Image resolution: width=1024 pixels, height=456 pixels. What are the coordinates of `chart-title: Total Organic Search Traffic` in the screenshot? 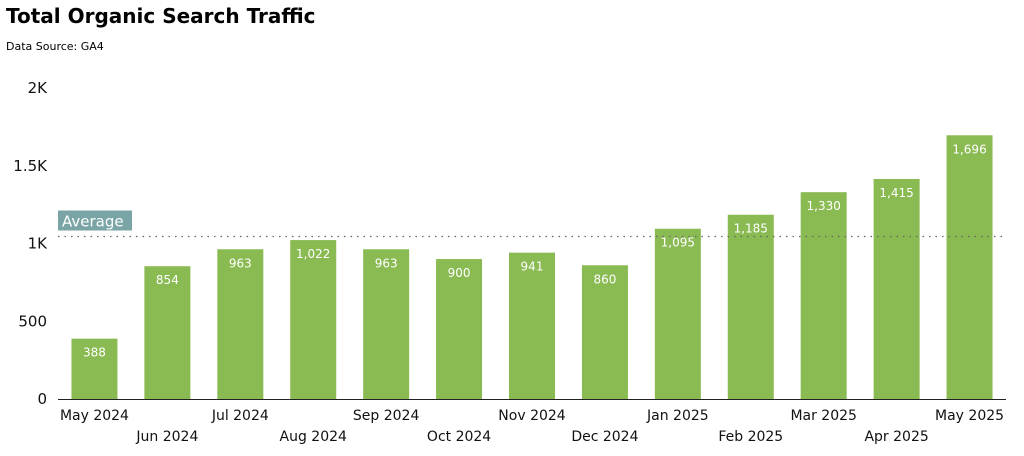 It's located at (161, 16).